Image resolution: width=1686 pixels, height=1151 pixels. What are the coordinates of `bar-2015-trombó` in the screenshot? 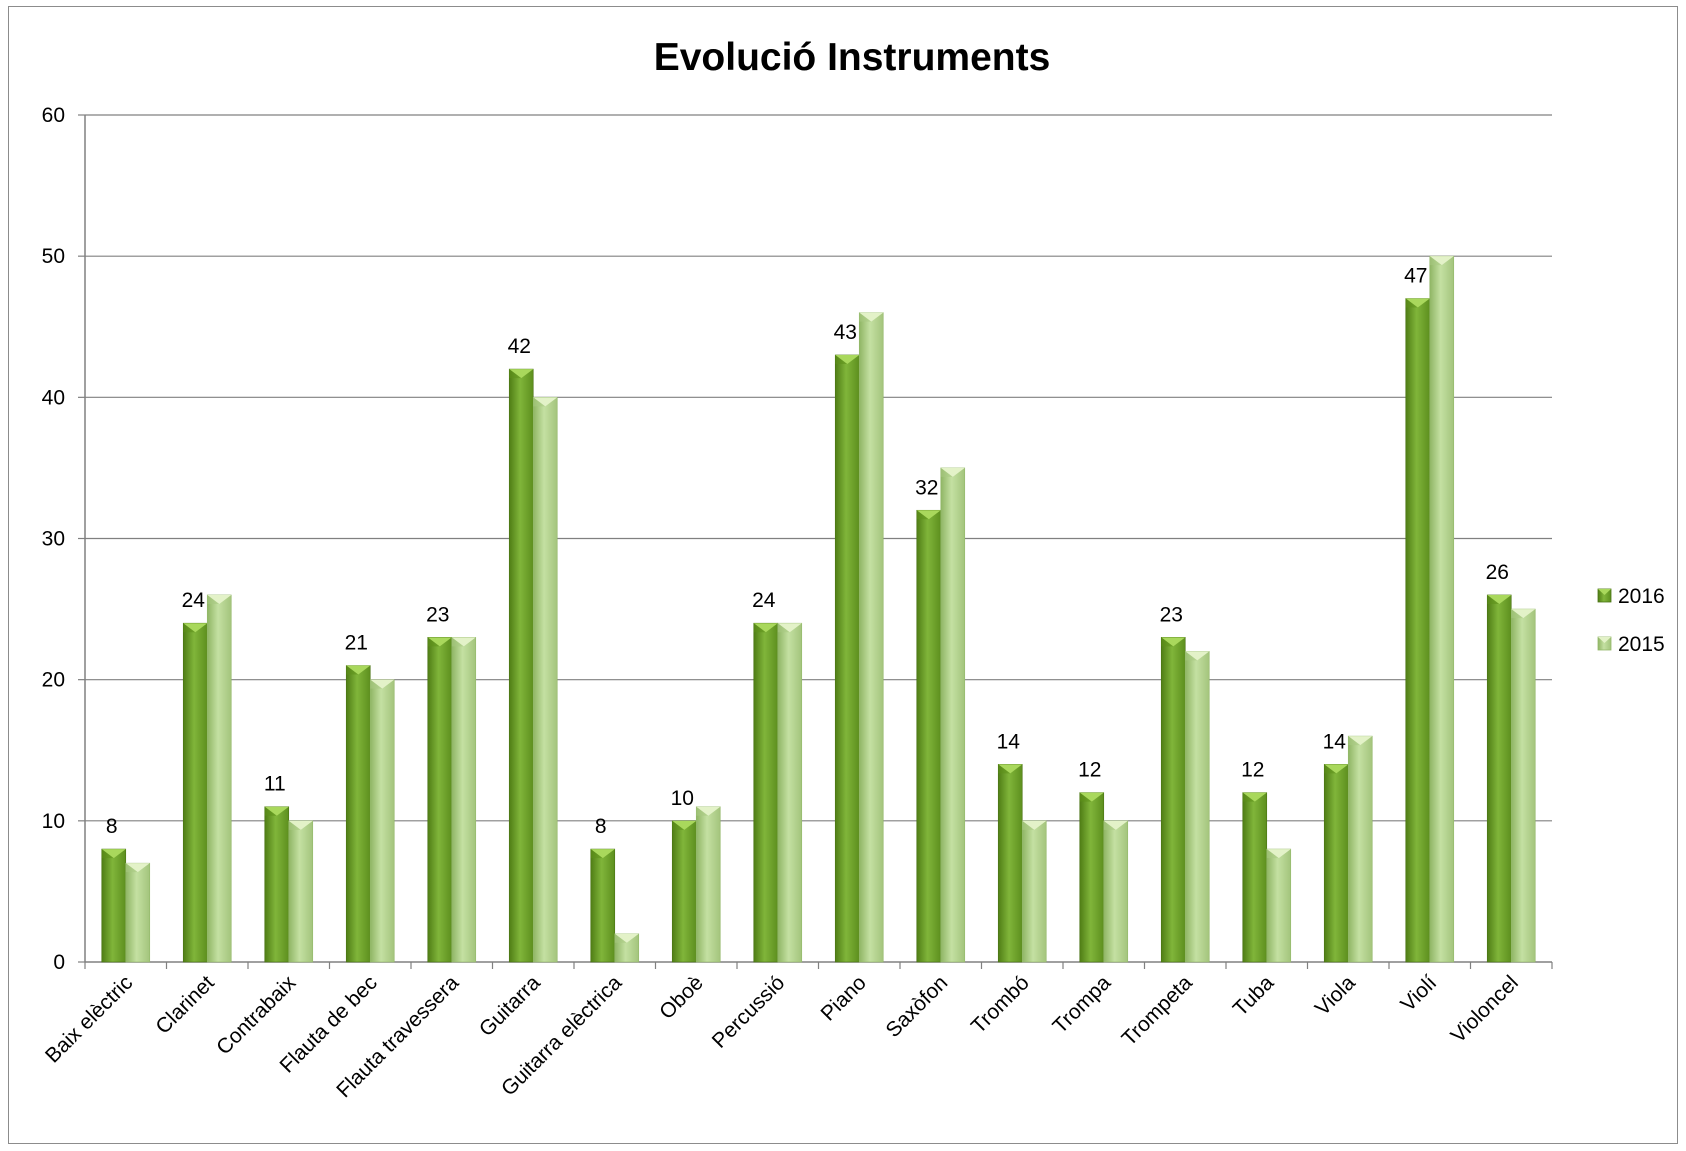 It's located at (1034, 891).